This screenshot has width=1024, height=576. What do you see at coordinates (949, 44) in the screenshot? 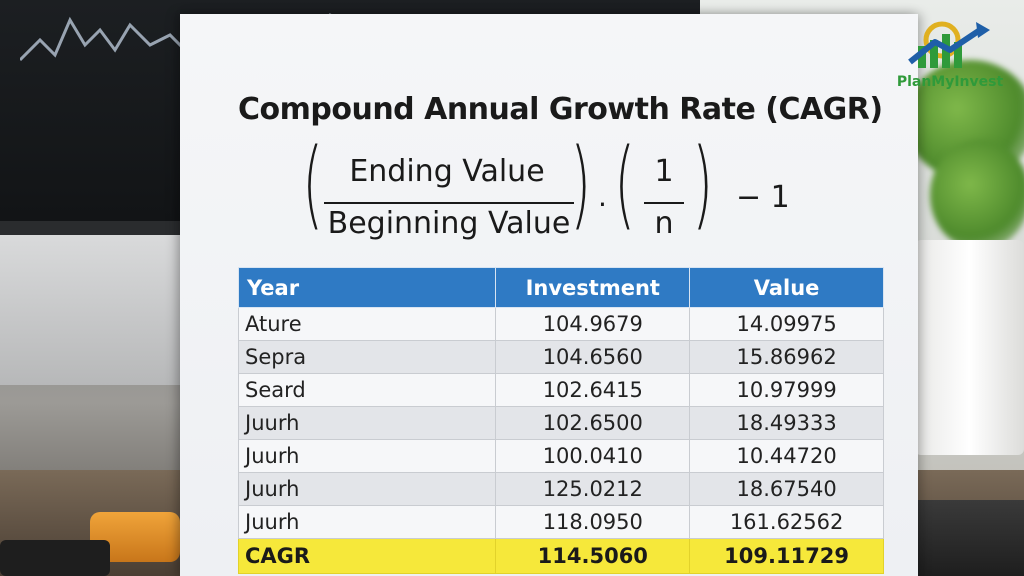
I see `planmyinvest-logo-icon` at bounding box center [949, 44].